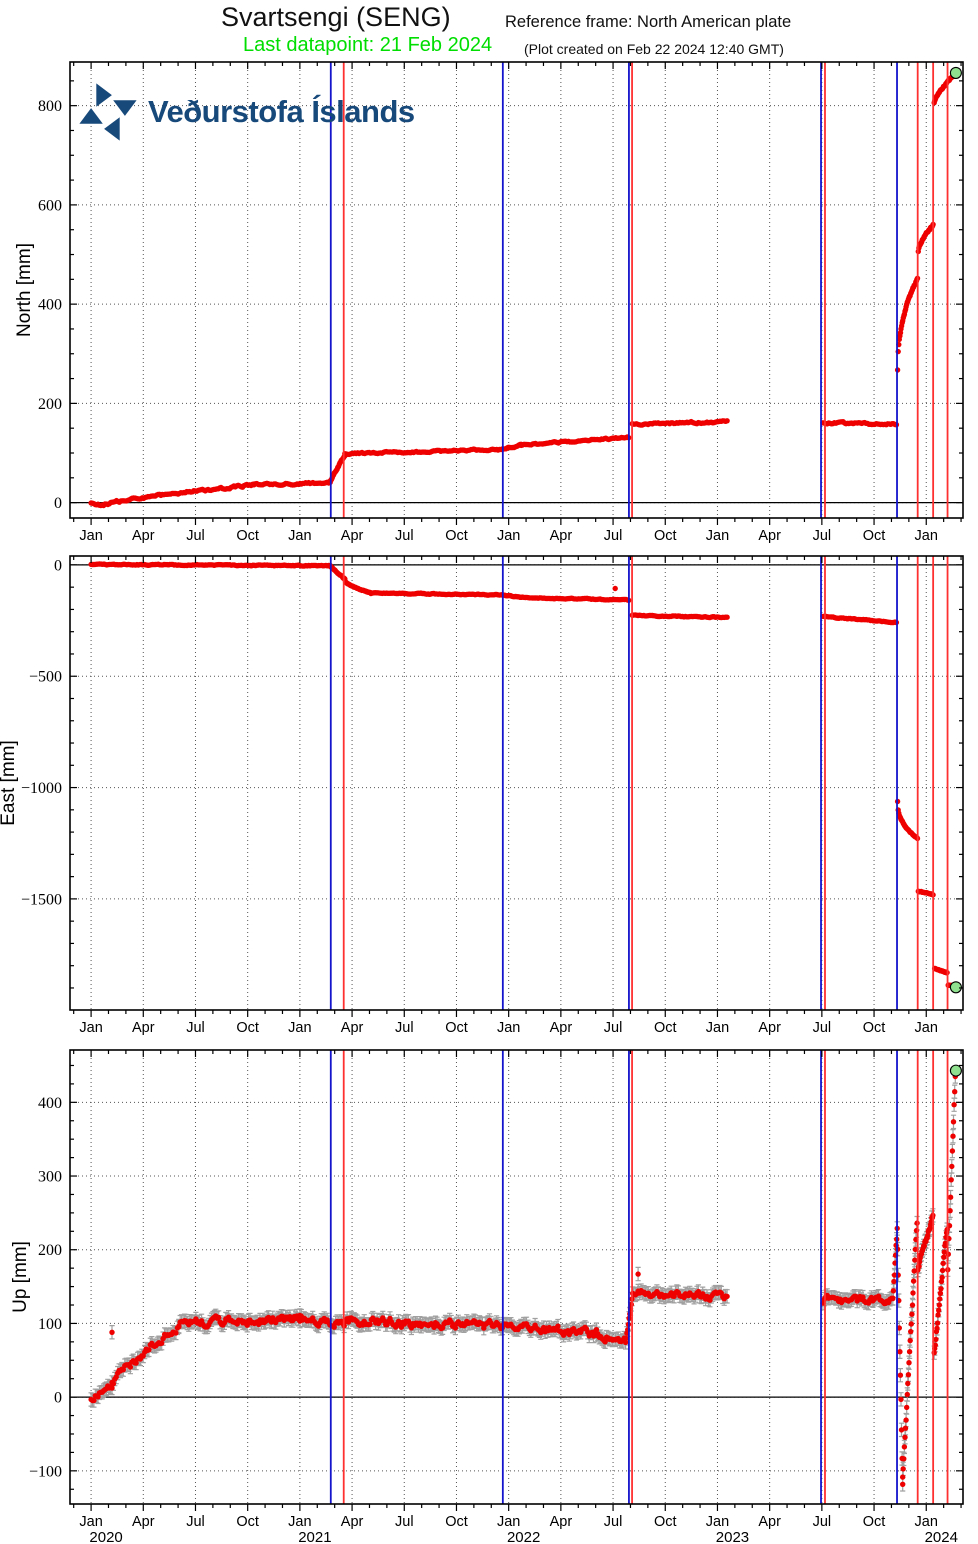 The height and width of the screenshot is (1544, 978). What do you see at coordinates (336, 17) in the screenshot?
I see `page-title: Svartsengi (SENG)` at bounding box center [336, 17].